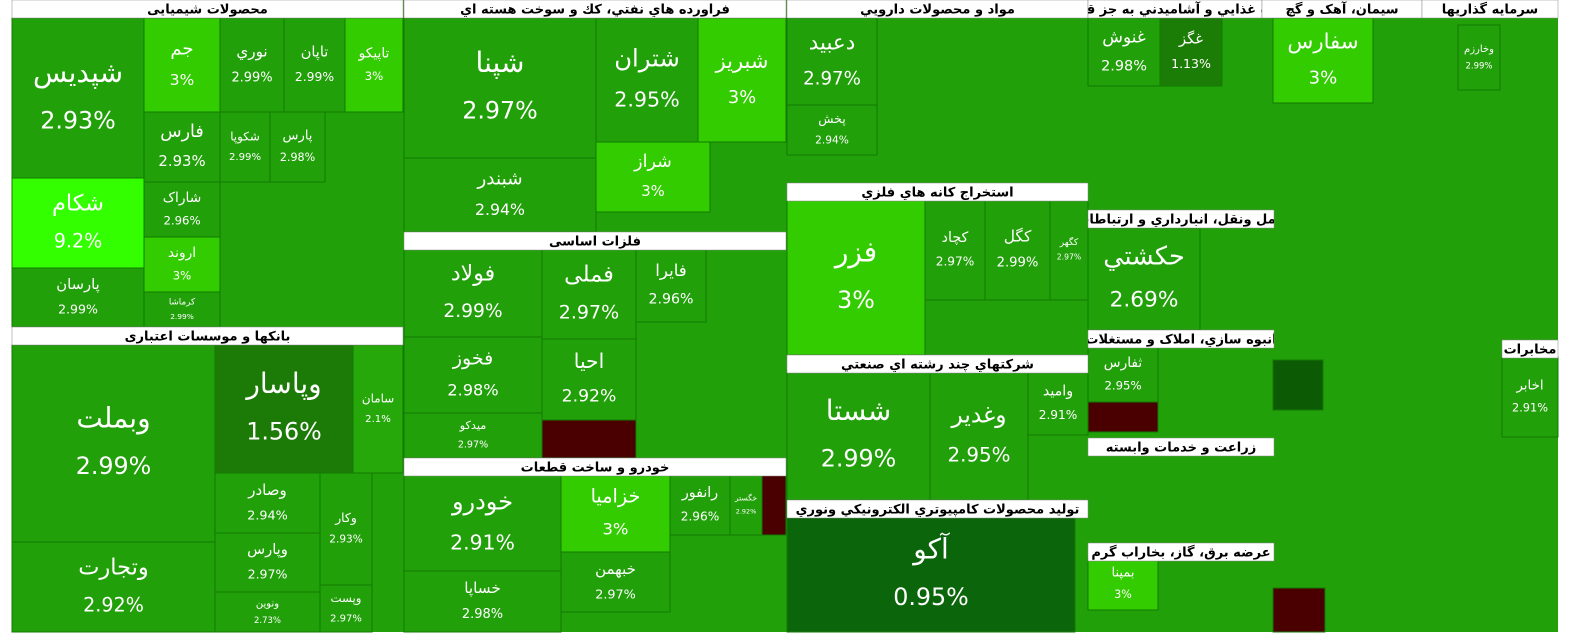 Image resolution: width=1584 pixels, height=642 pixels. I want to click on tile-label: اروند, so click(182, 253).